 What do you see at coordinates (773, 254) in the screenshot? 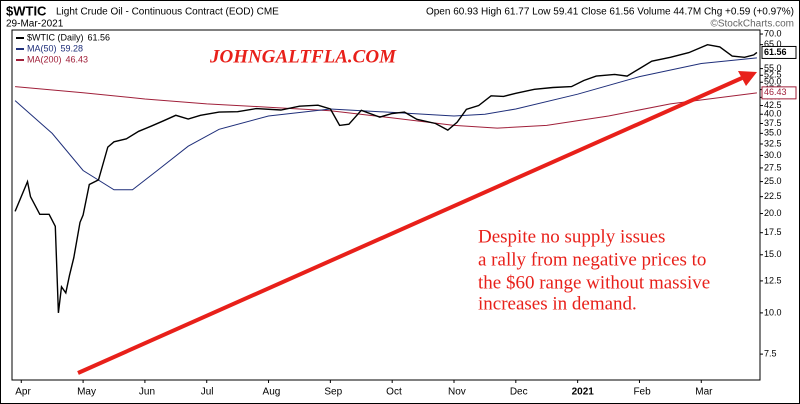
I see `y-tick-label: 15.0` at bounding box center [773, 254].